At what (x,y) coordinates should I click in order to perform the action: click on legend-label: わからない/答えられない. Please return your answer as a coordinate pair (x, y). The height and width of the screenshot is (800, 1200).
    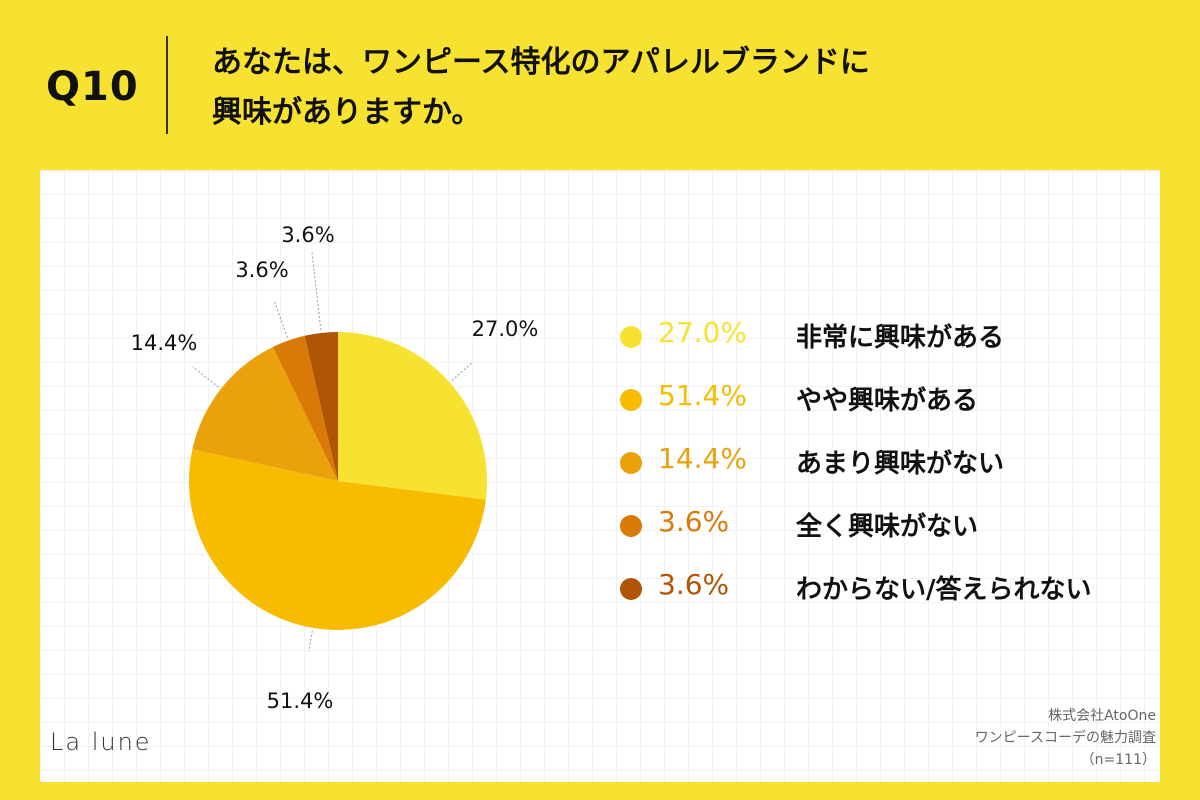
    Looking at the image, I should click on (944, 590).